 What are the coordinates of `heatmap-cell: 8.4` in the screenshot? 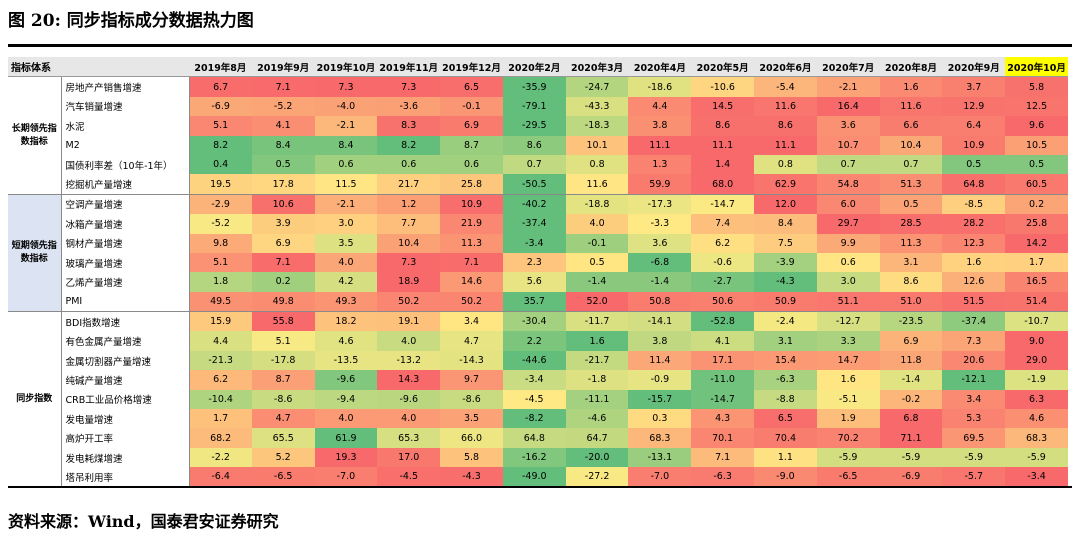 It's located at (283, 145).